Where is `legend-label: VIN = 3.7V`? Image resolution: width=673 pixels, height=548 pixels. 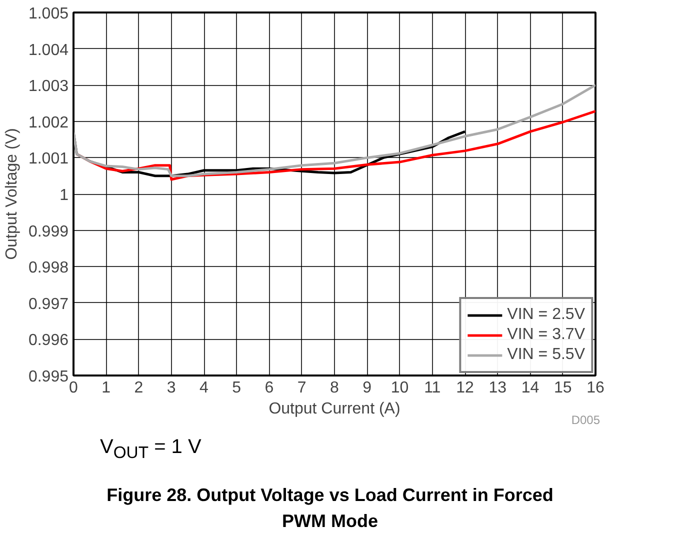
legend-label: VIN = 3.7V is located at coordinates (546, 335).